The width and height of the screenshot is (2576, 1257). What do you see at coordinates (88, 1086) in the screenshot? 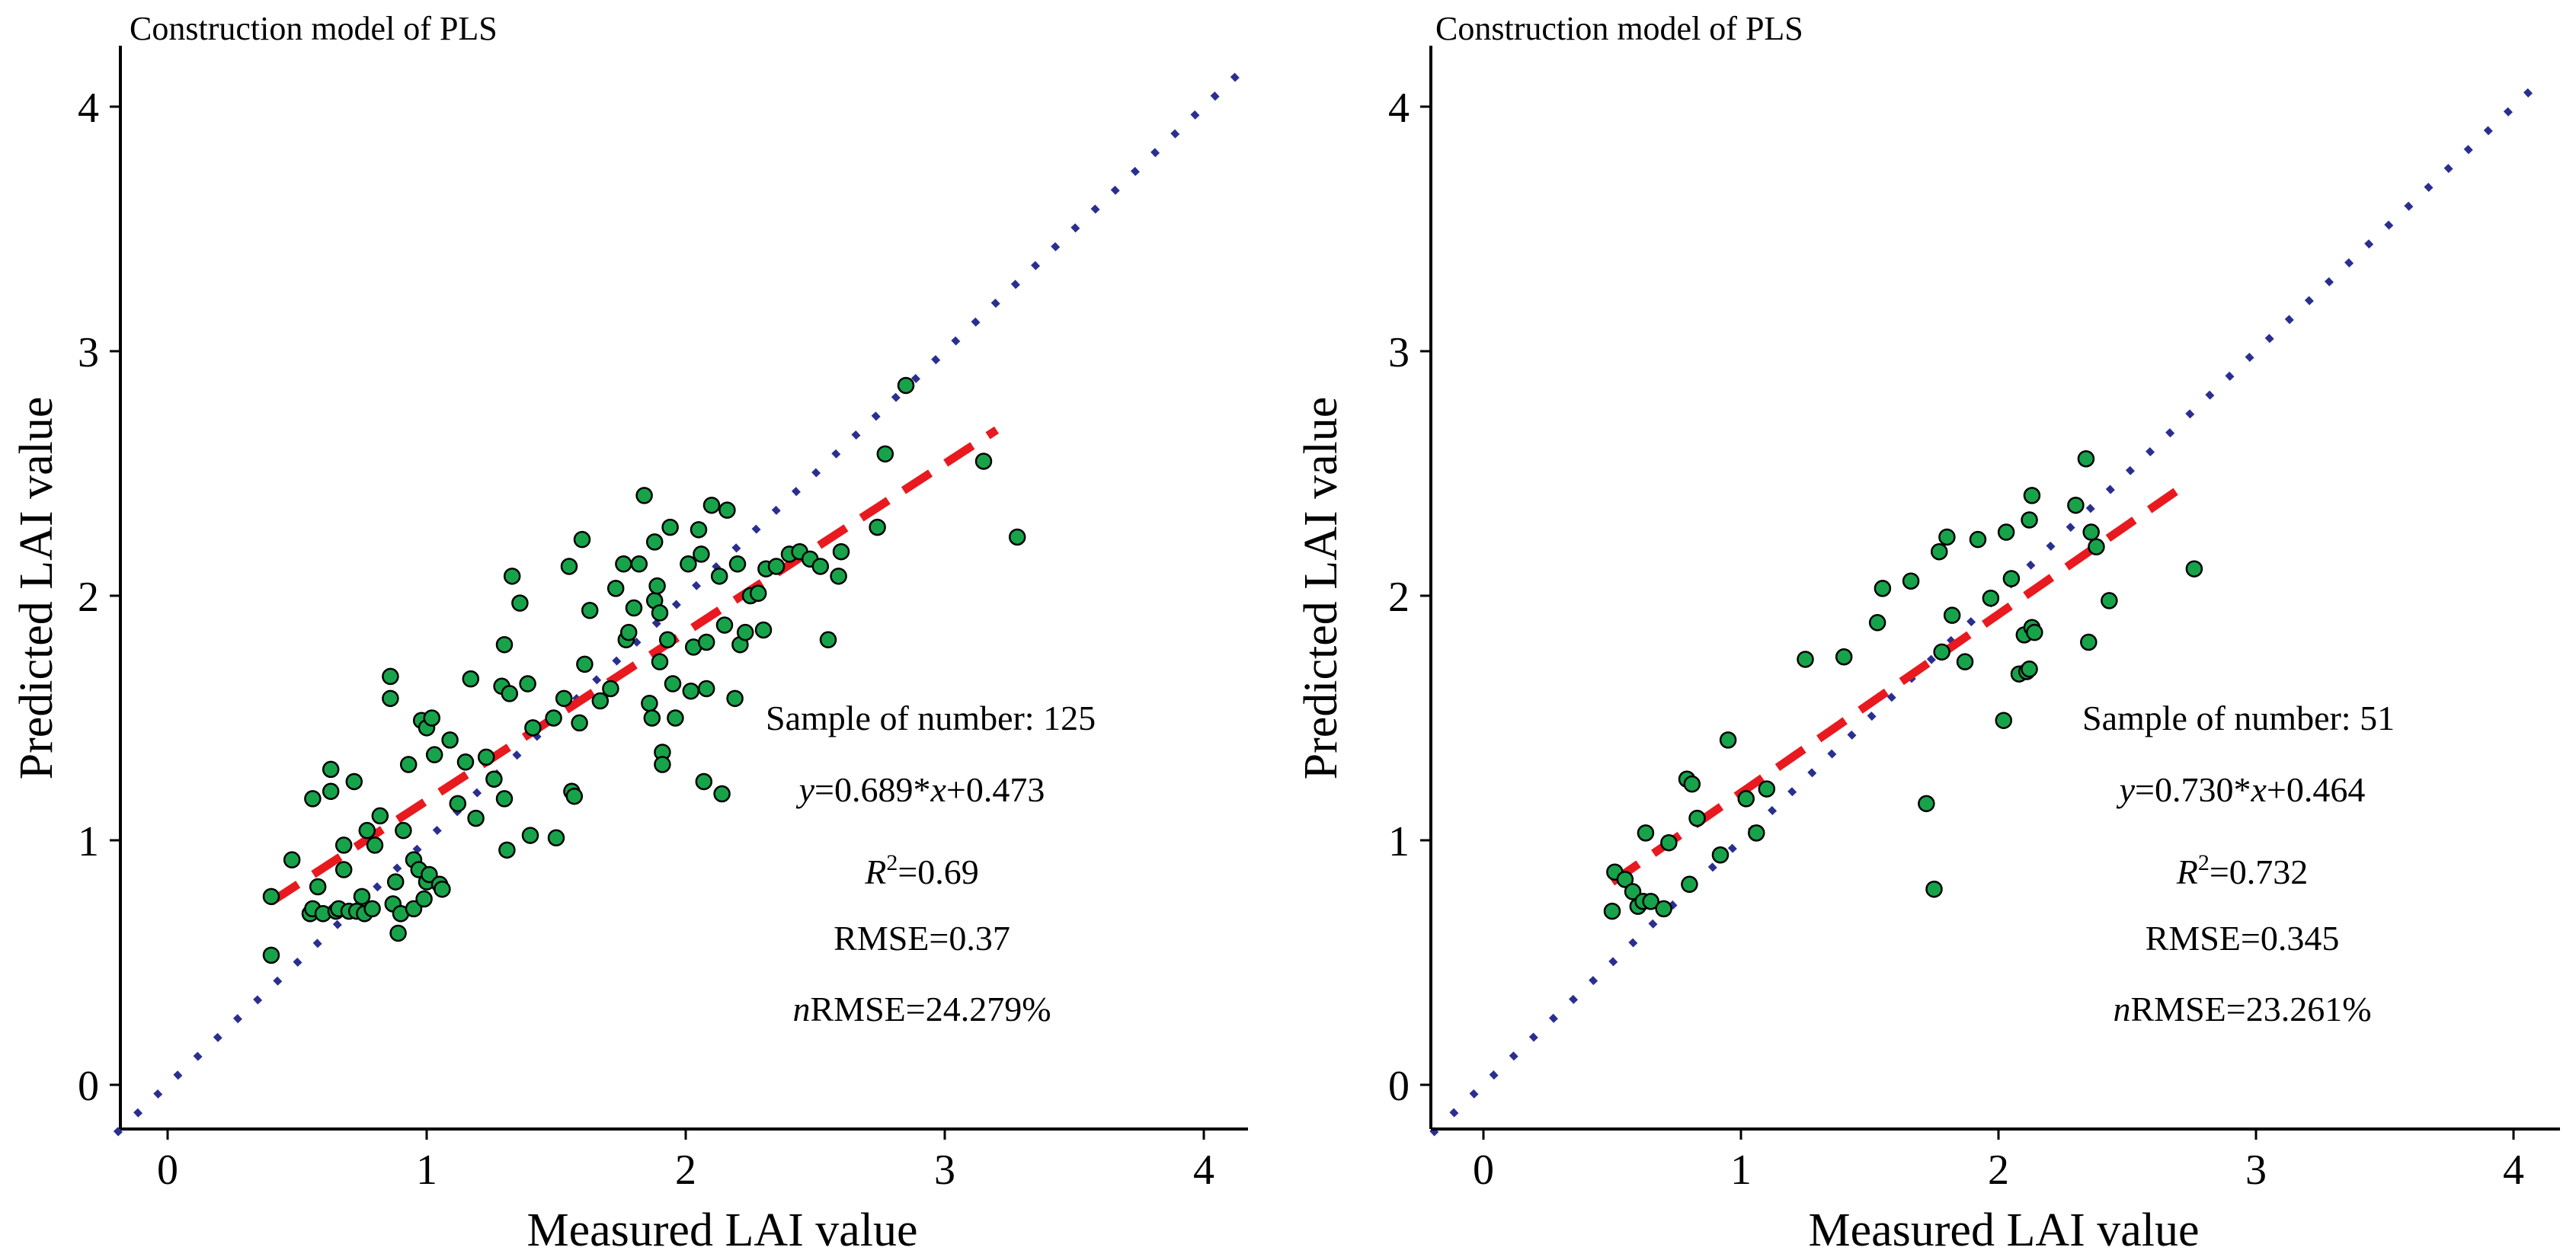
I see `left-y-tick-label: 0` at bounding box center [88, 1086].